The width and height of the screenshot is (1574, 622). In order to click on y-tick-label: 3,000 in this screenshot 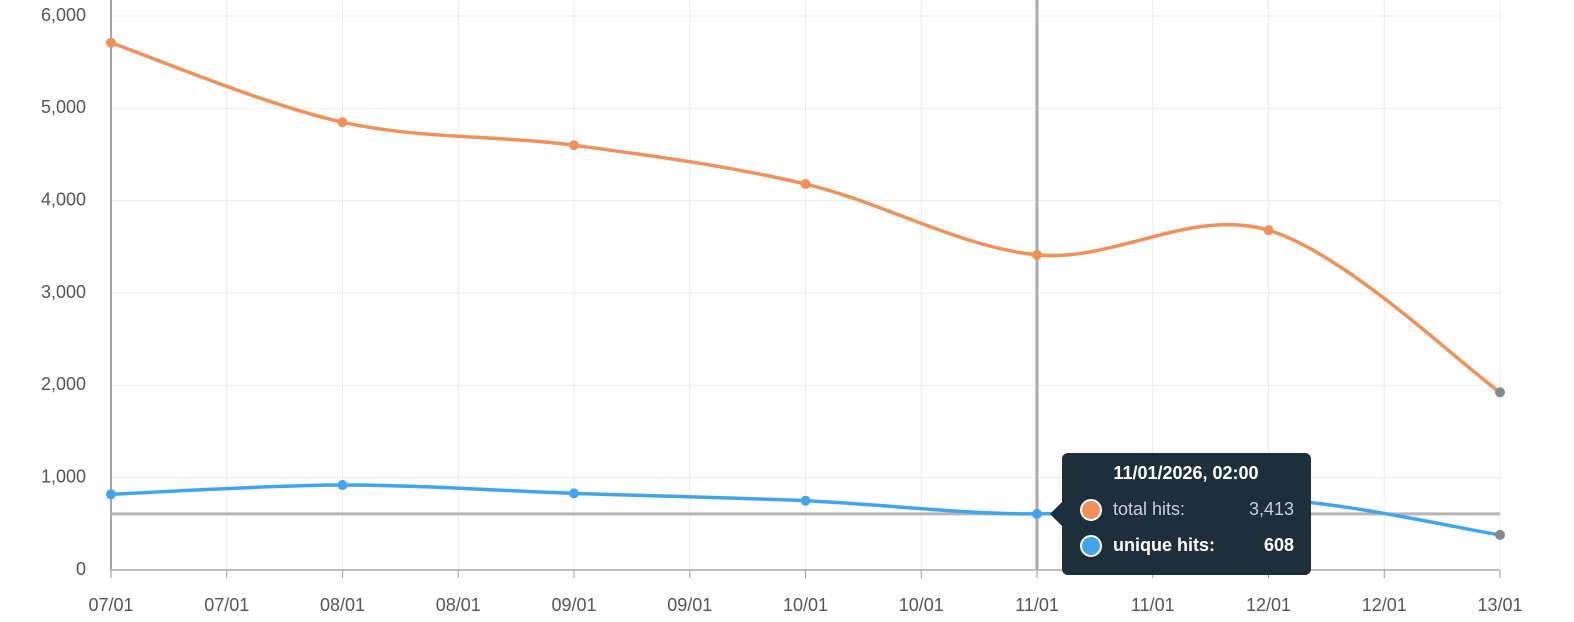, I will do `click(63, 292)`.